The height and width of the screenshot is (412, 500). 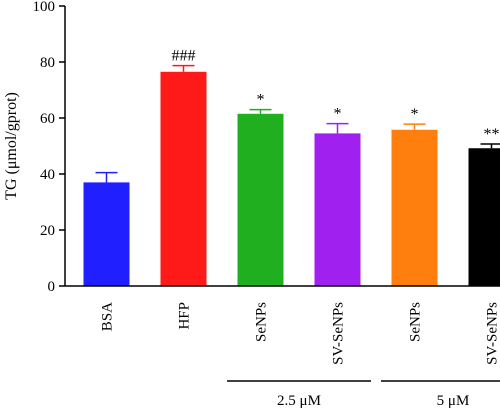 What do you see at coordinates (49, 147) in the screenshot?
I see `y-axis-ticks: 0 20 40 60 80 100` at bounding box center [49, 147].